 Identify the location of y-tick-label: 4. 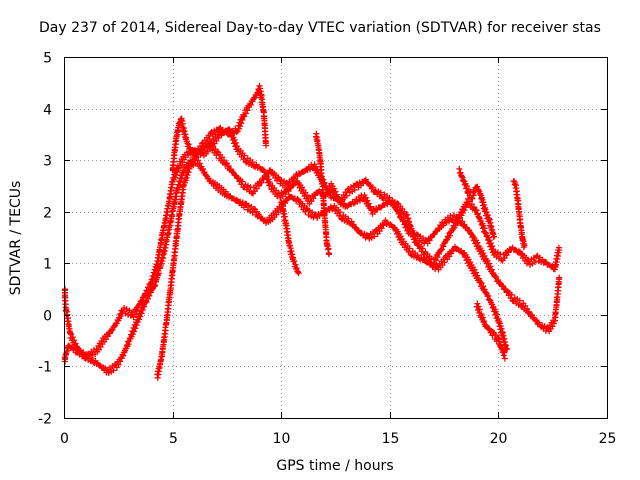
(47, 111).